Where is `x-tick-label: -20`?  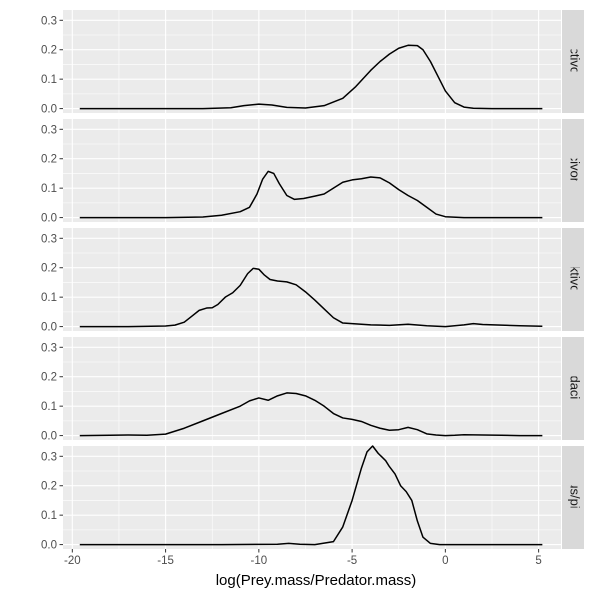
x-tick-label: -20 is located at coordinates (72, 561).